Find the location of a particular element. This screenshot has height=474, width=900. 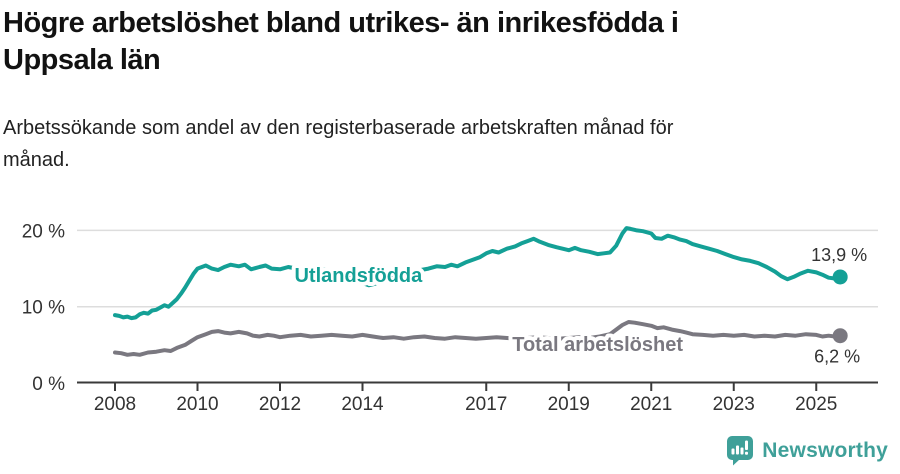

x-tick-label: 2012 is located at coordinates (280, 404).